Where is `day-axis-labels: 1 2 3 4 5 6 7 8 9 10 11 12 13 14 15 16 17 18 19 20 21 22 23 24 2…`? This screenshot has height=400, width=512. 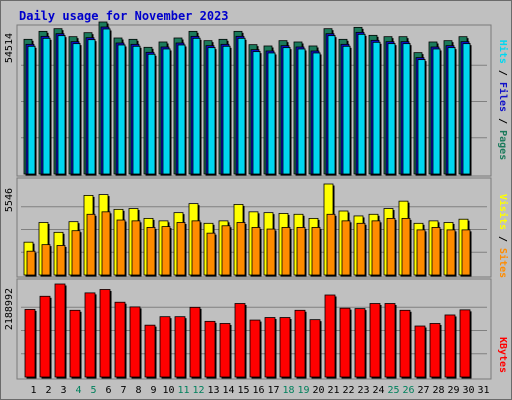 day-axis-labels: 1 2 3 4 5 6 7 8 9 10 11 12 13 14 15 16 17 18 19 20 21 22 23 24 2… is located at coordinates (259, 390).